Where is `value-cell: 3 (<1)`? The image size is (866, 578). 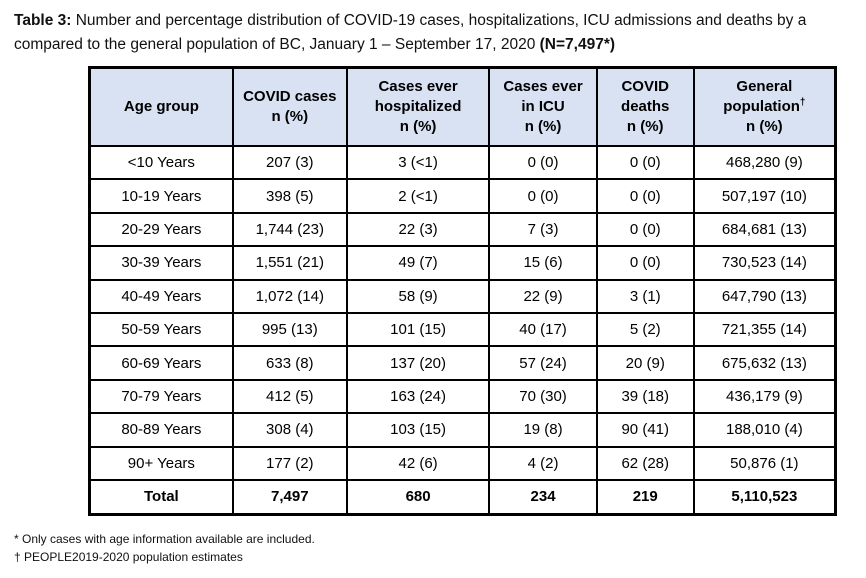
value-cell: 3 (<1) is located at coordinates (418, 162).